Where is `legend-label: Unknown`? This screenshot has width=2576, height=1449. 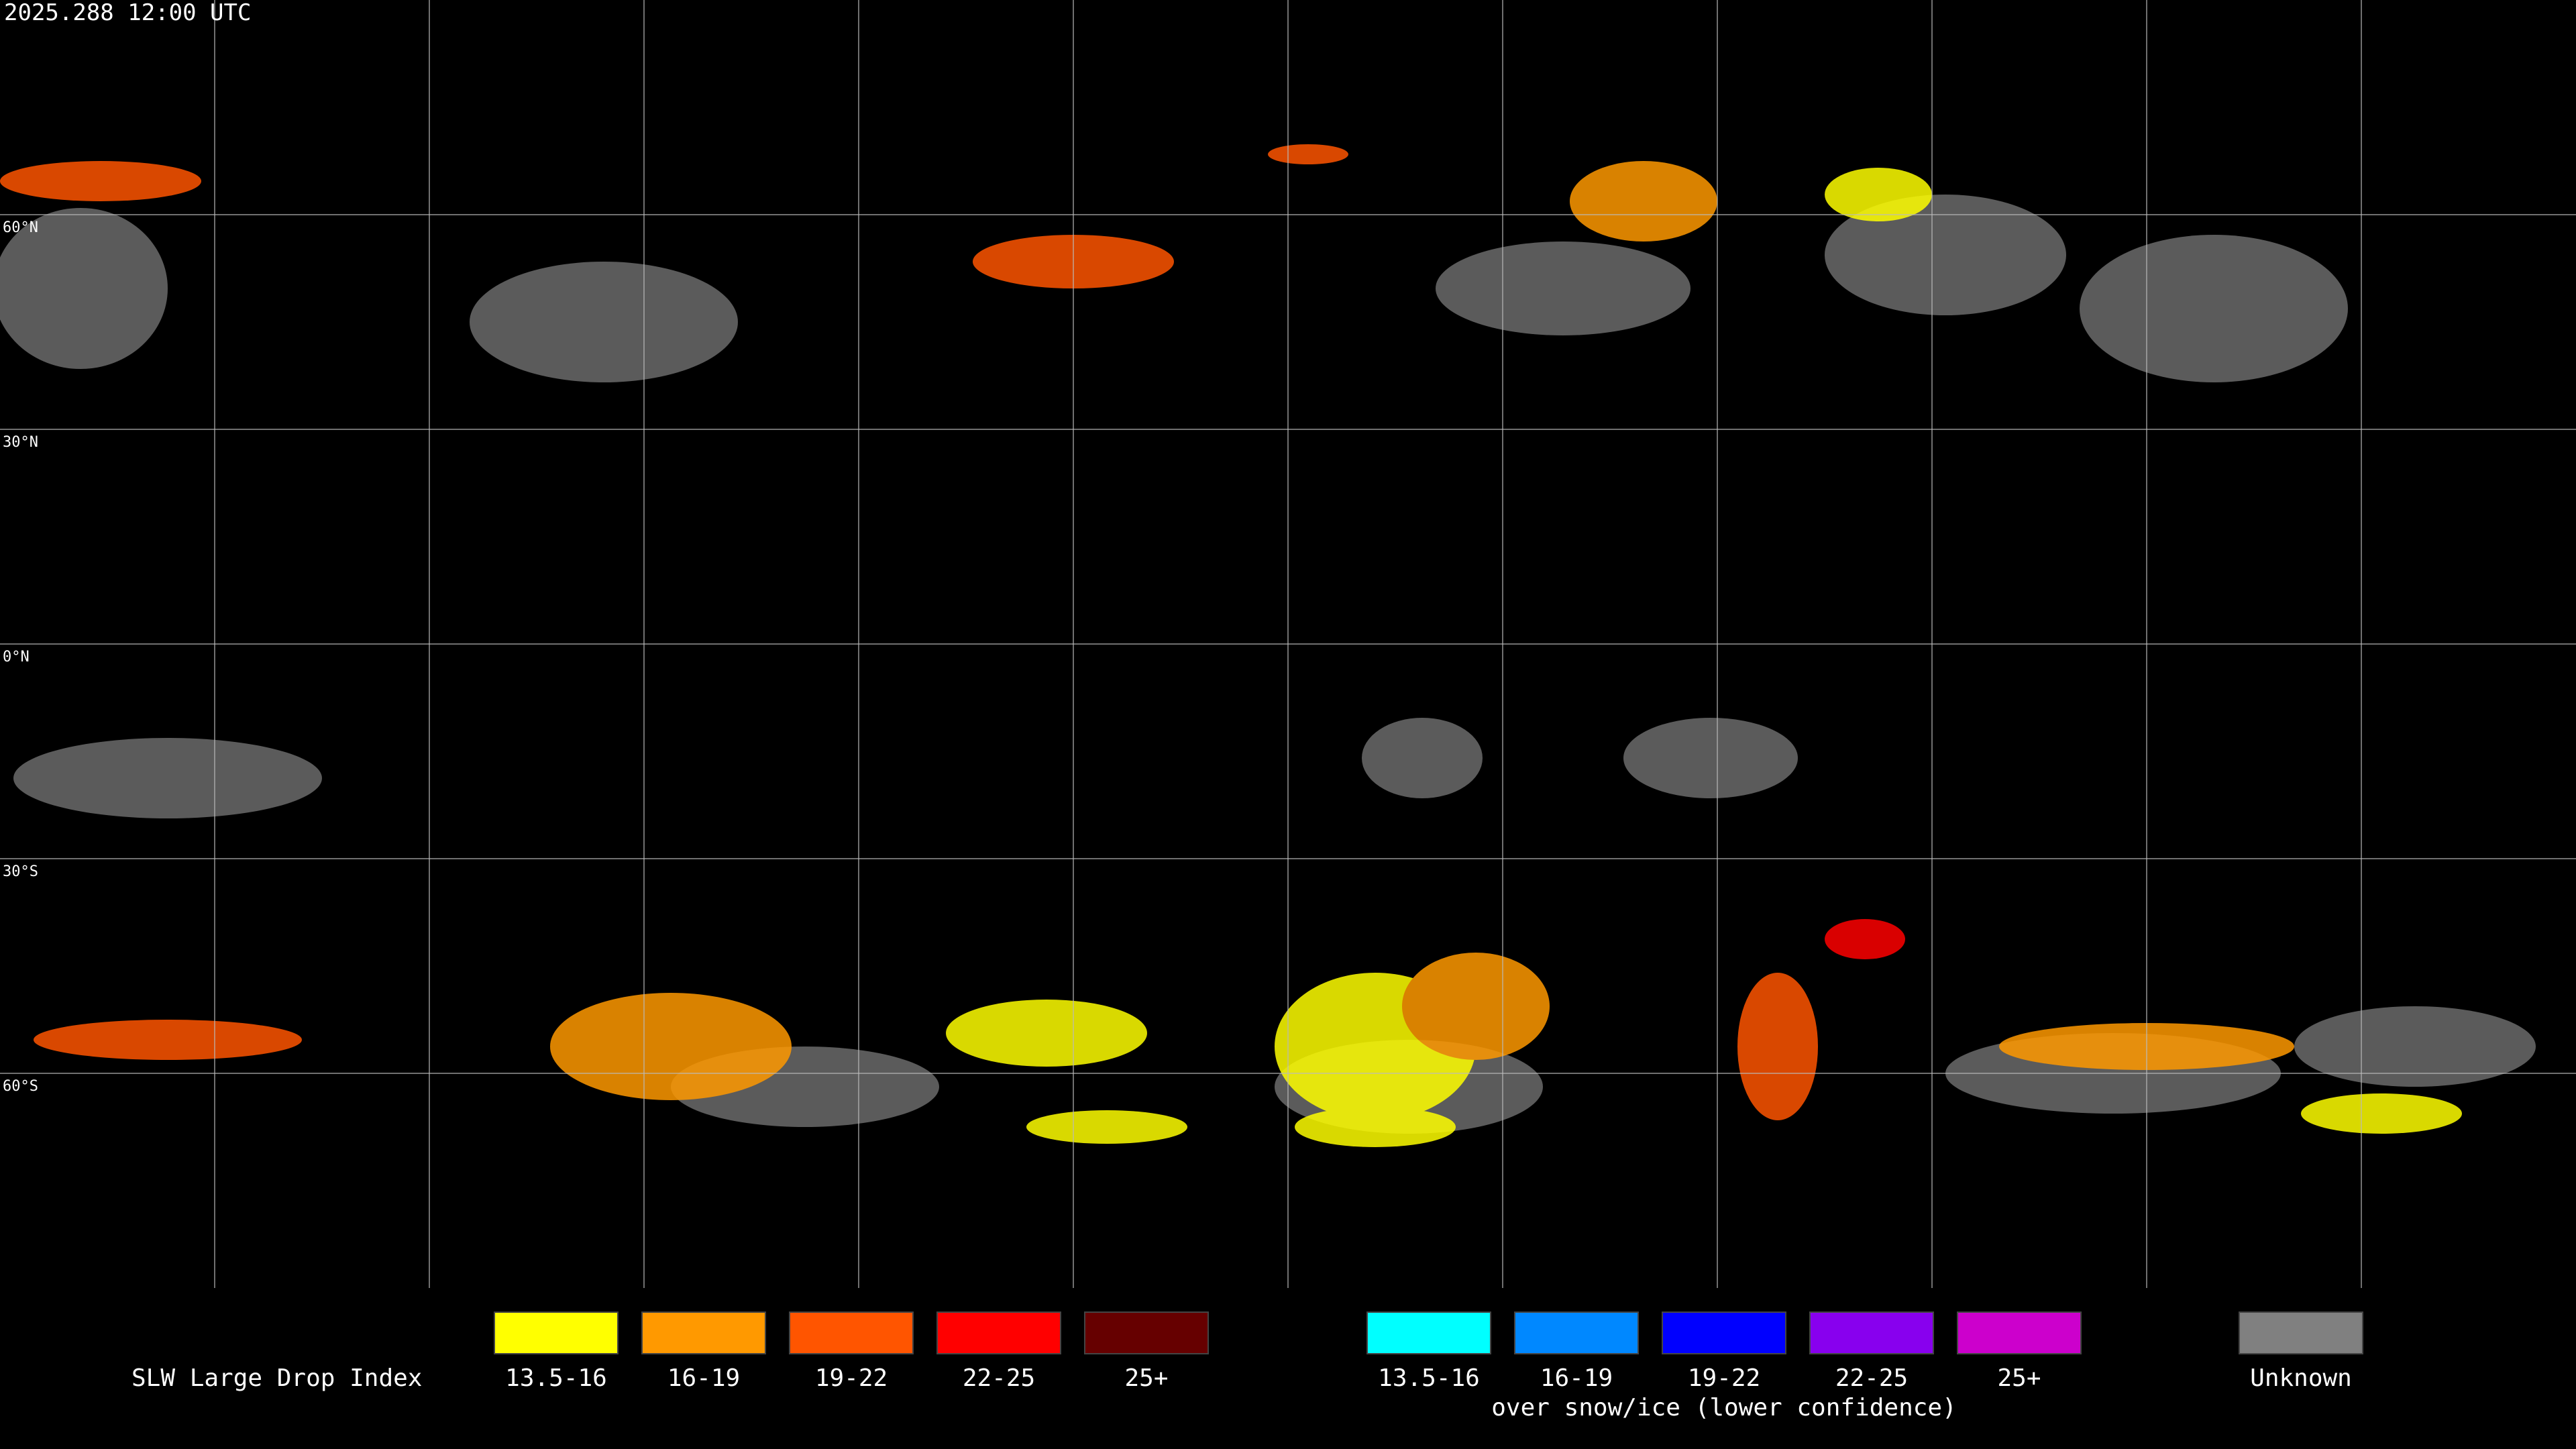 legend-label: Unknown is located at coordinates (2301, 1378).